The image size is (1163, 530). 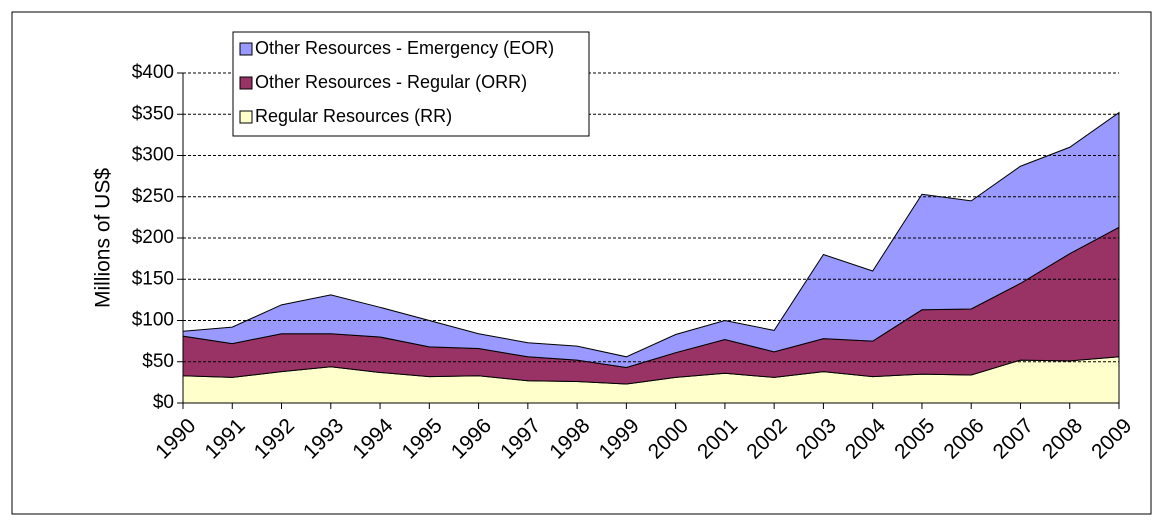 I want to click on legend-label: Other Resources - Emergency (EOR), so click(x=404, y=48).